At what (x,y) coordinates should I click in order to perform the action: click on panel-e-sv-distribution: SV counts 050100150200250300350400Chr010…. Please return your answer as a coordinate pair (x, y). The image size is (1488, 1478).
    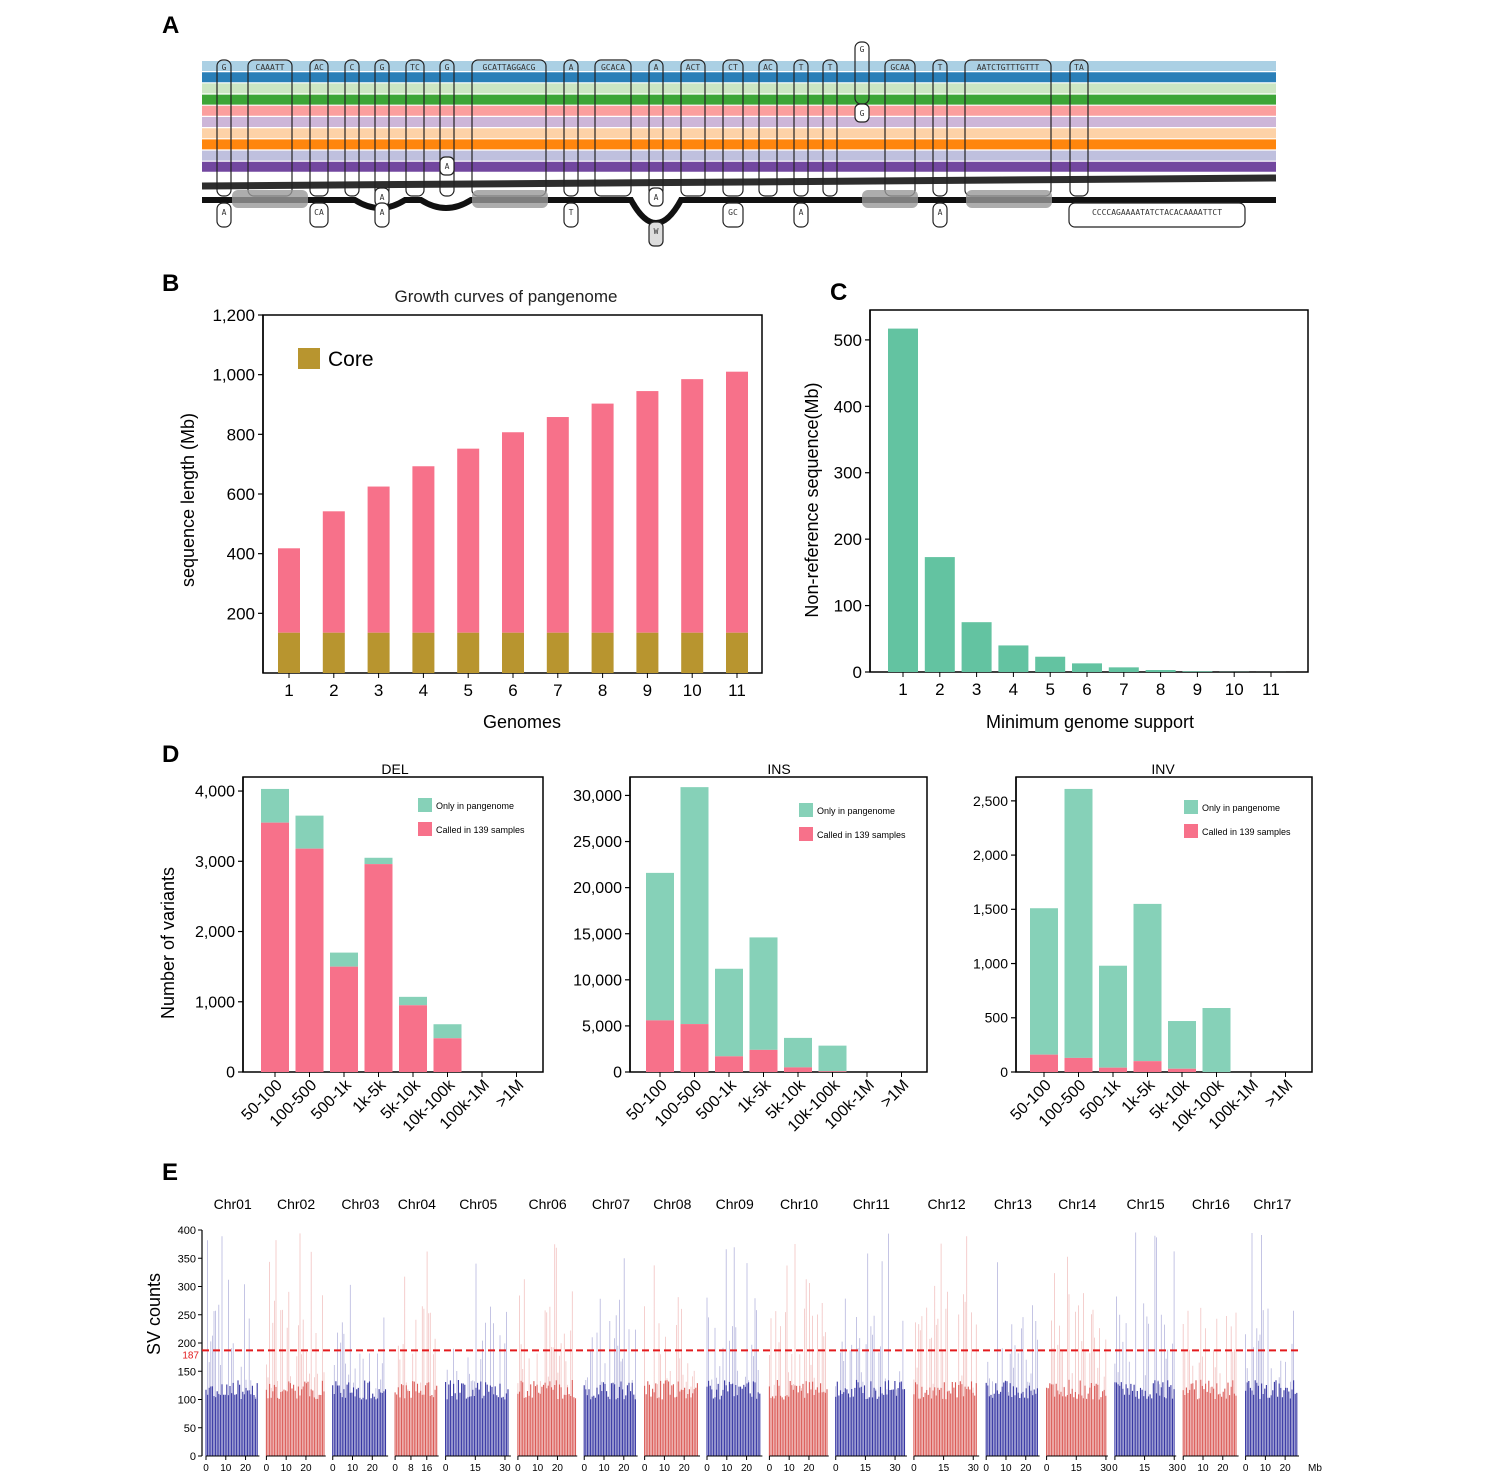
    Looking at the image, I should click on (733, 1335).